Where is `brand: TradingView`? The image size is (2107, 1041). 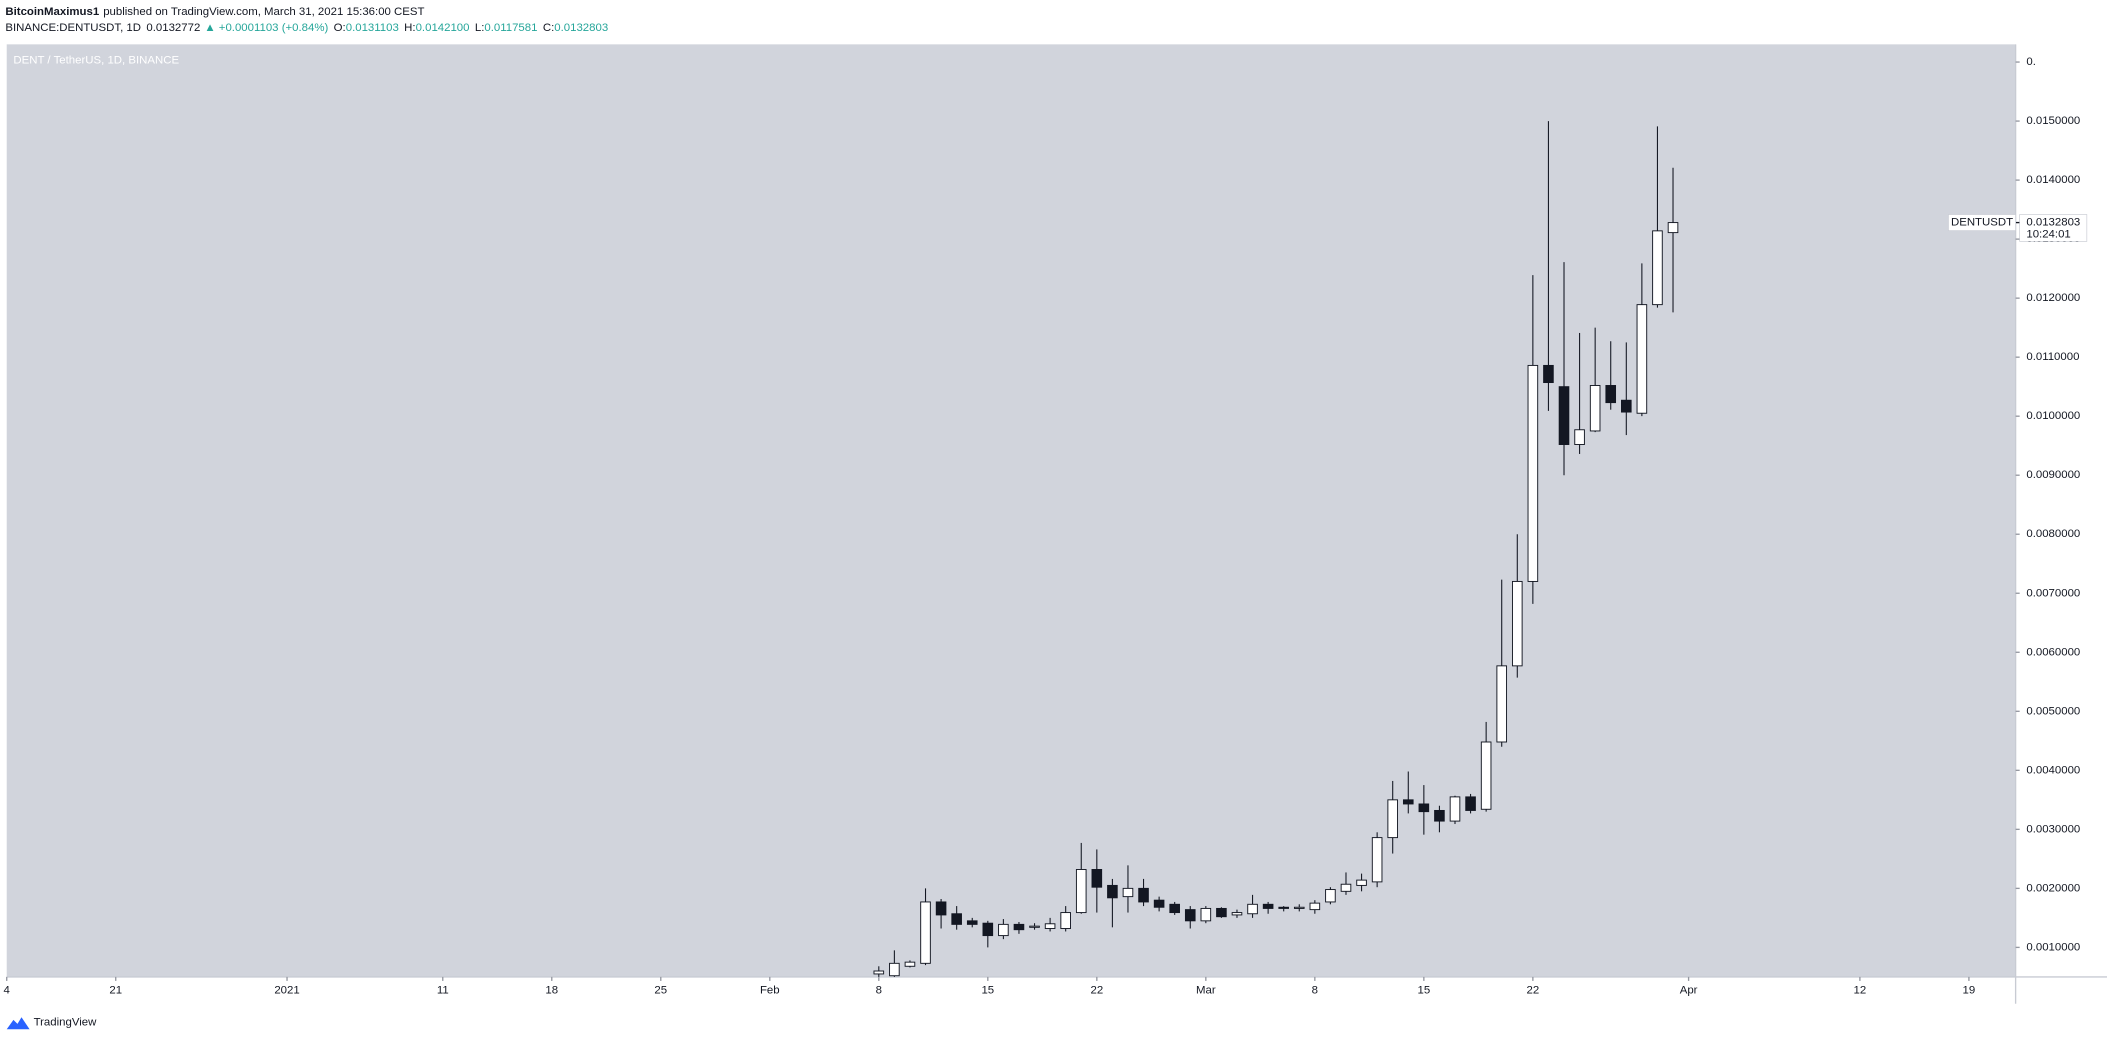 brand: TradingView is located at coordinates (66, 1023).